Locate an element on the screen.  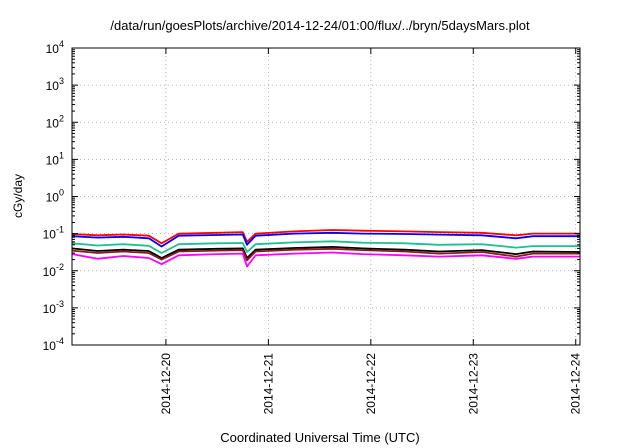
y-tick-label: 10⁻⁴ is located at coordinates (53, 344).